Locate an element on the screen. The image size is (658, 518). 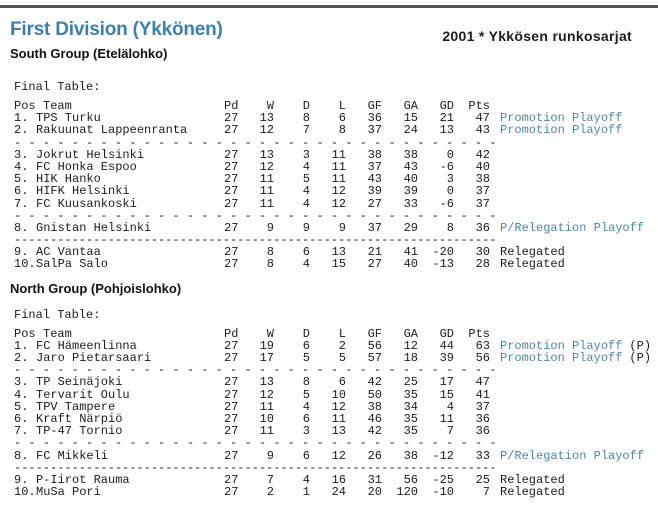
table-row: 7. TP-47 Tornio 27 11 3 13 42 35 7 36 is located at coordinates (329, 431).